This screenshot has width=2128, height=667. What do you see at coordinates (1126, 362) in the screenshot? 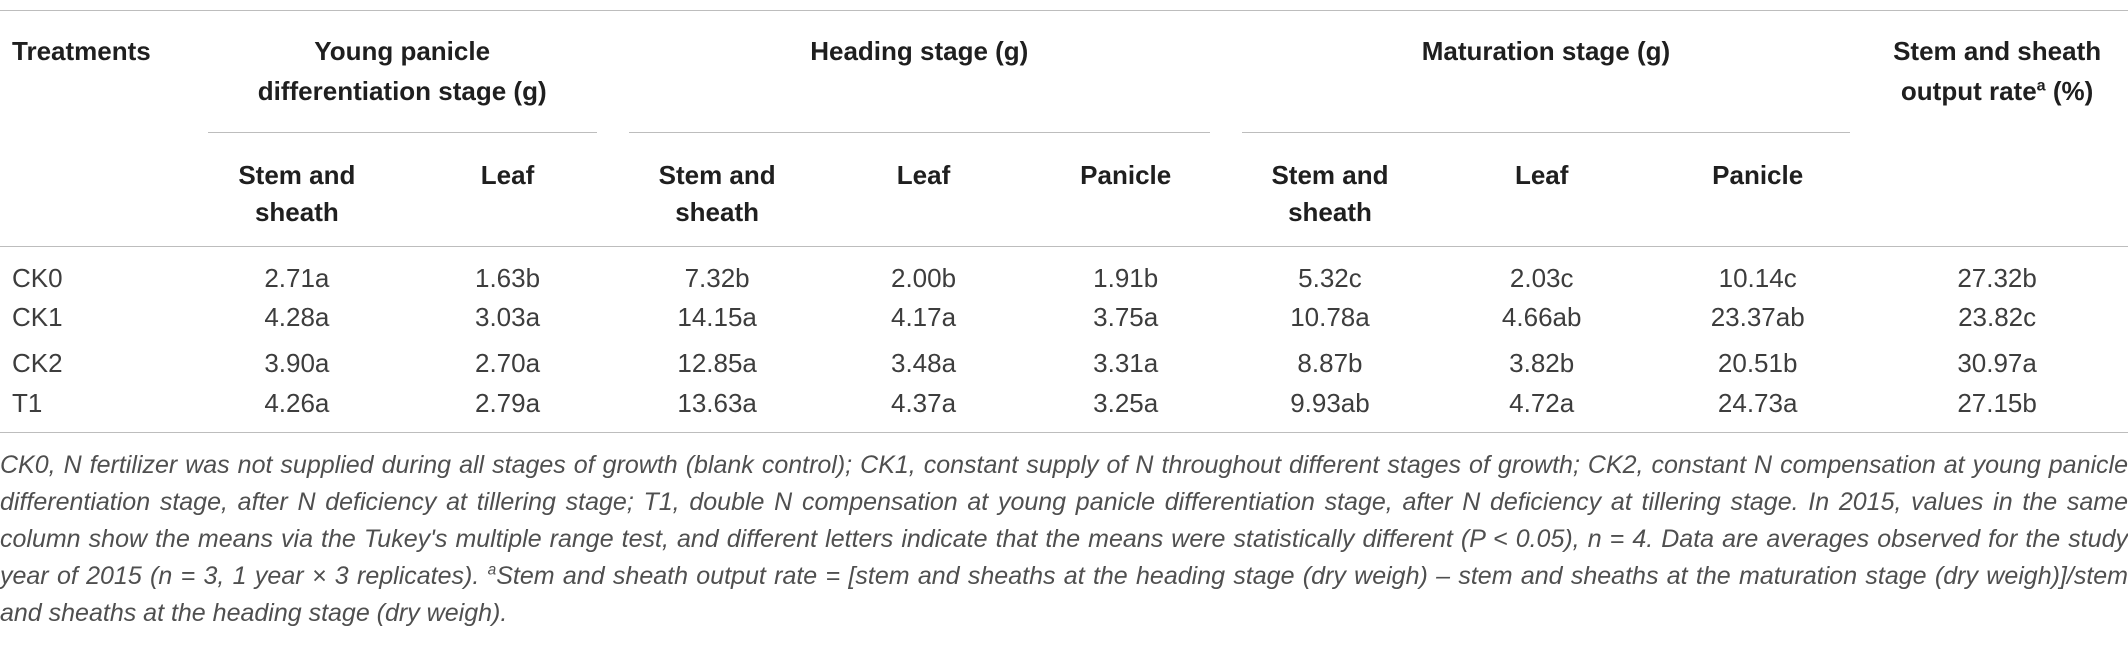
I see `table-cell: 3.31a` at bounding box center [1126, 362].